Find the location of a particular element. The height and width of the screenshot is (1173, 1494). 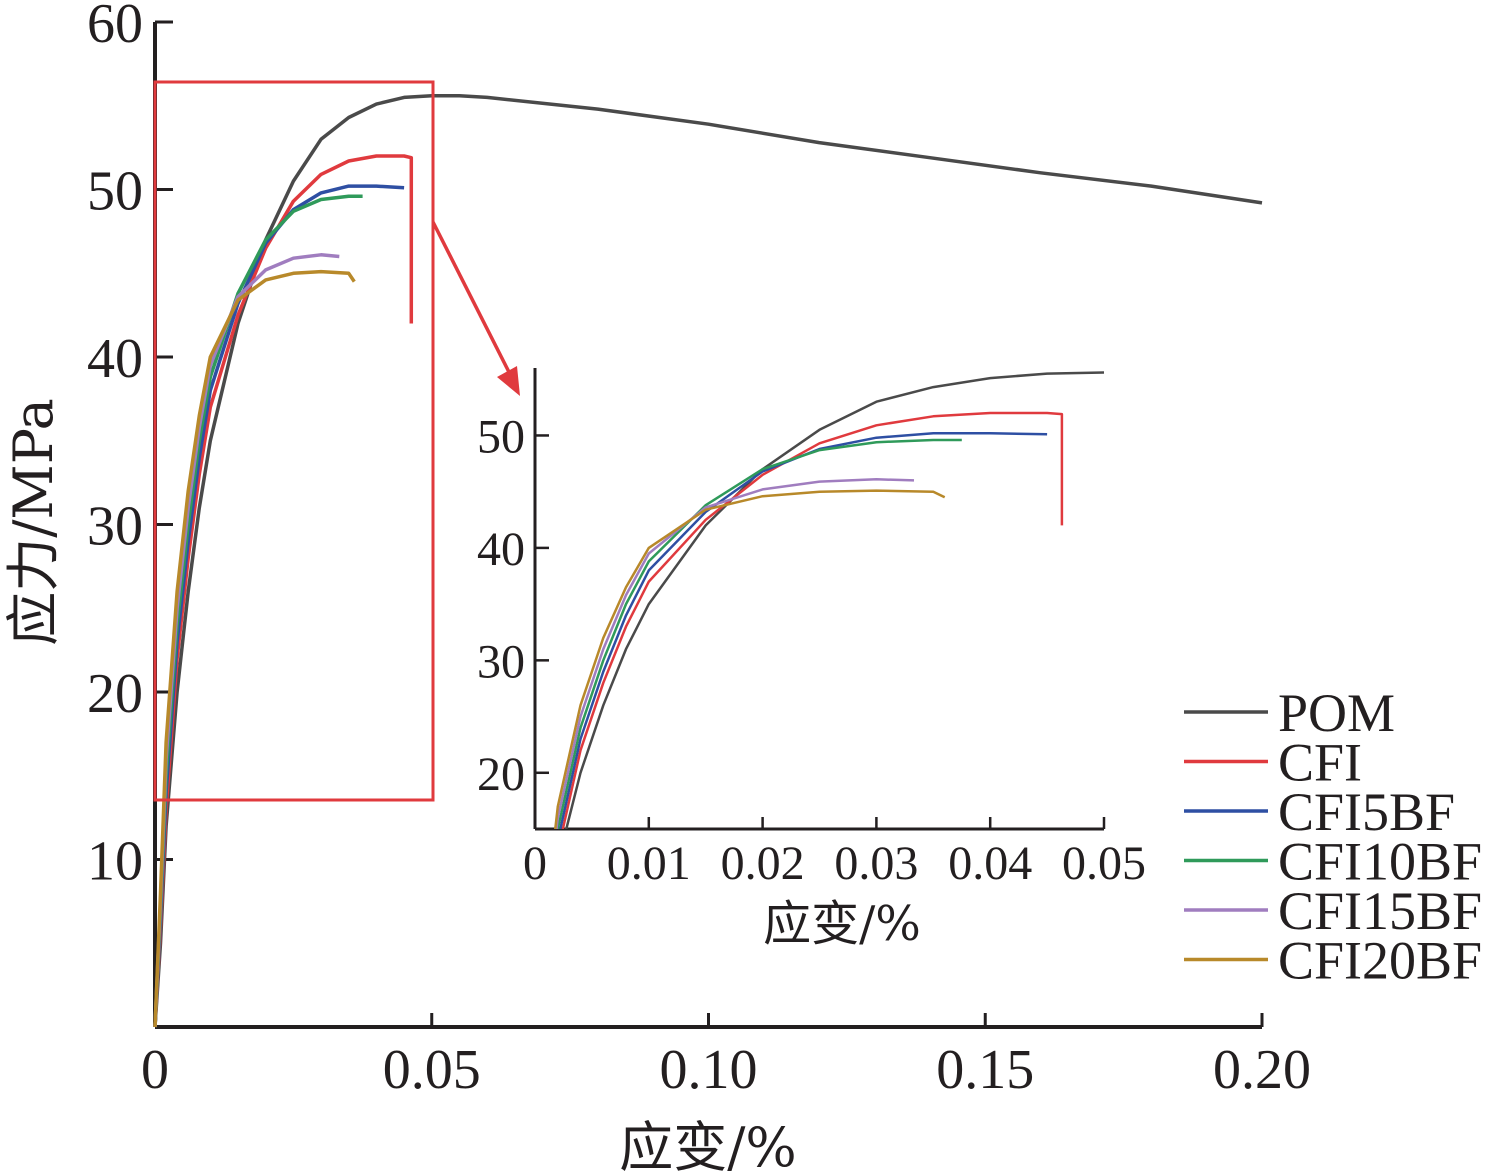

main-series-cfi20bf is located at coordinates (254, 648).